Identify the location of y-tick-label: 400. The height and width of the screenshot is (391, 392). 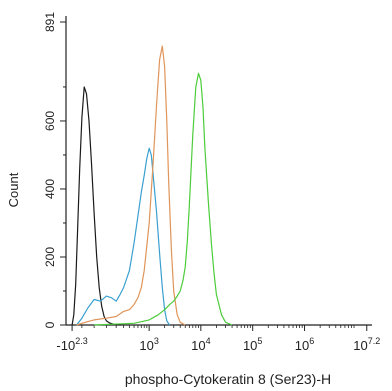
(50, 189).